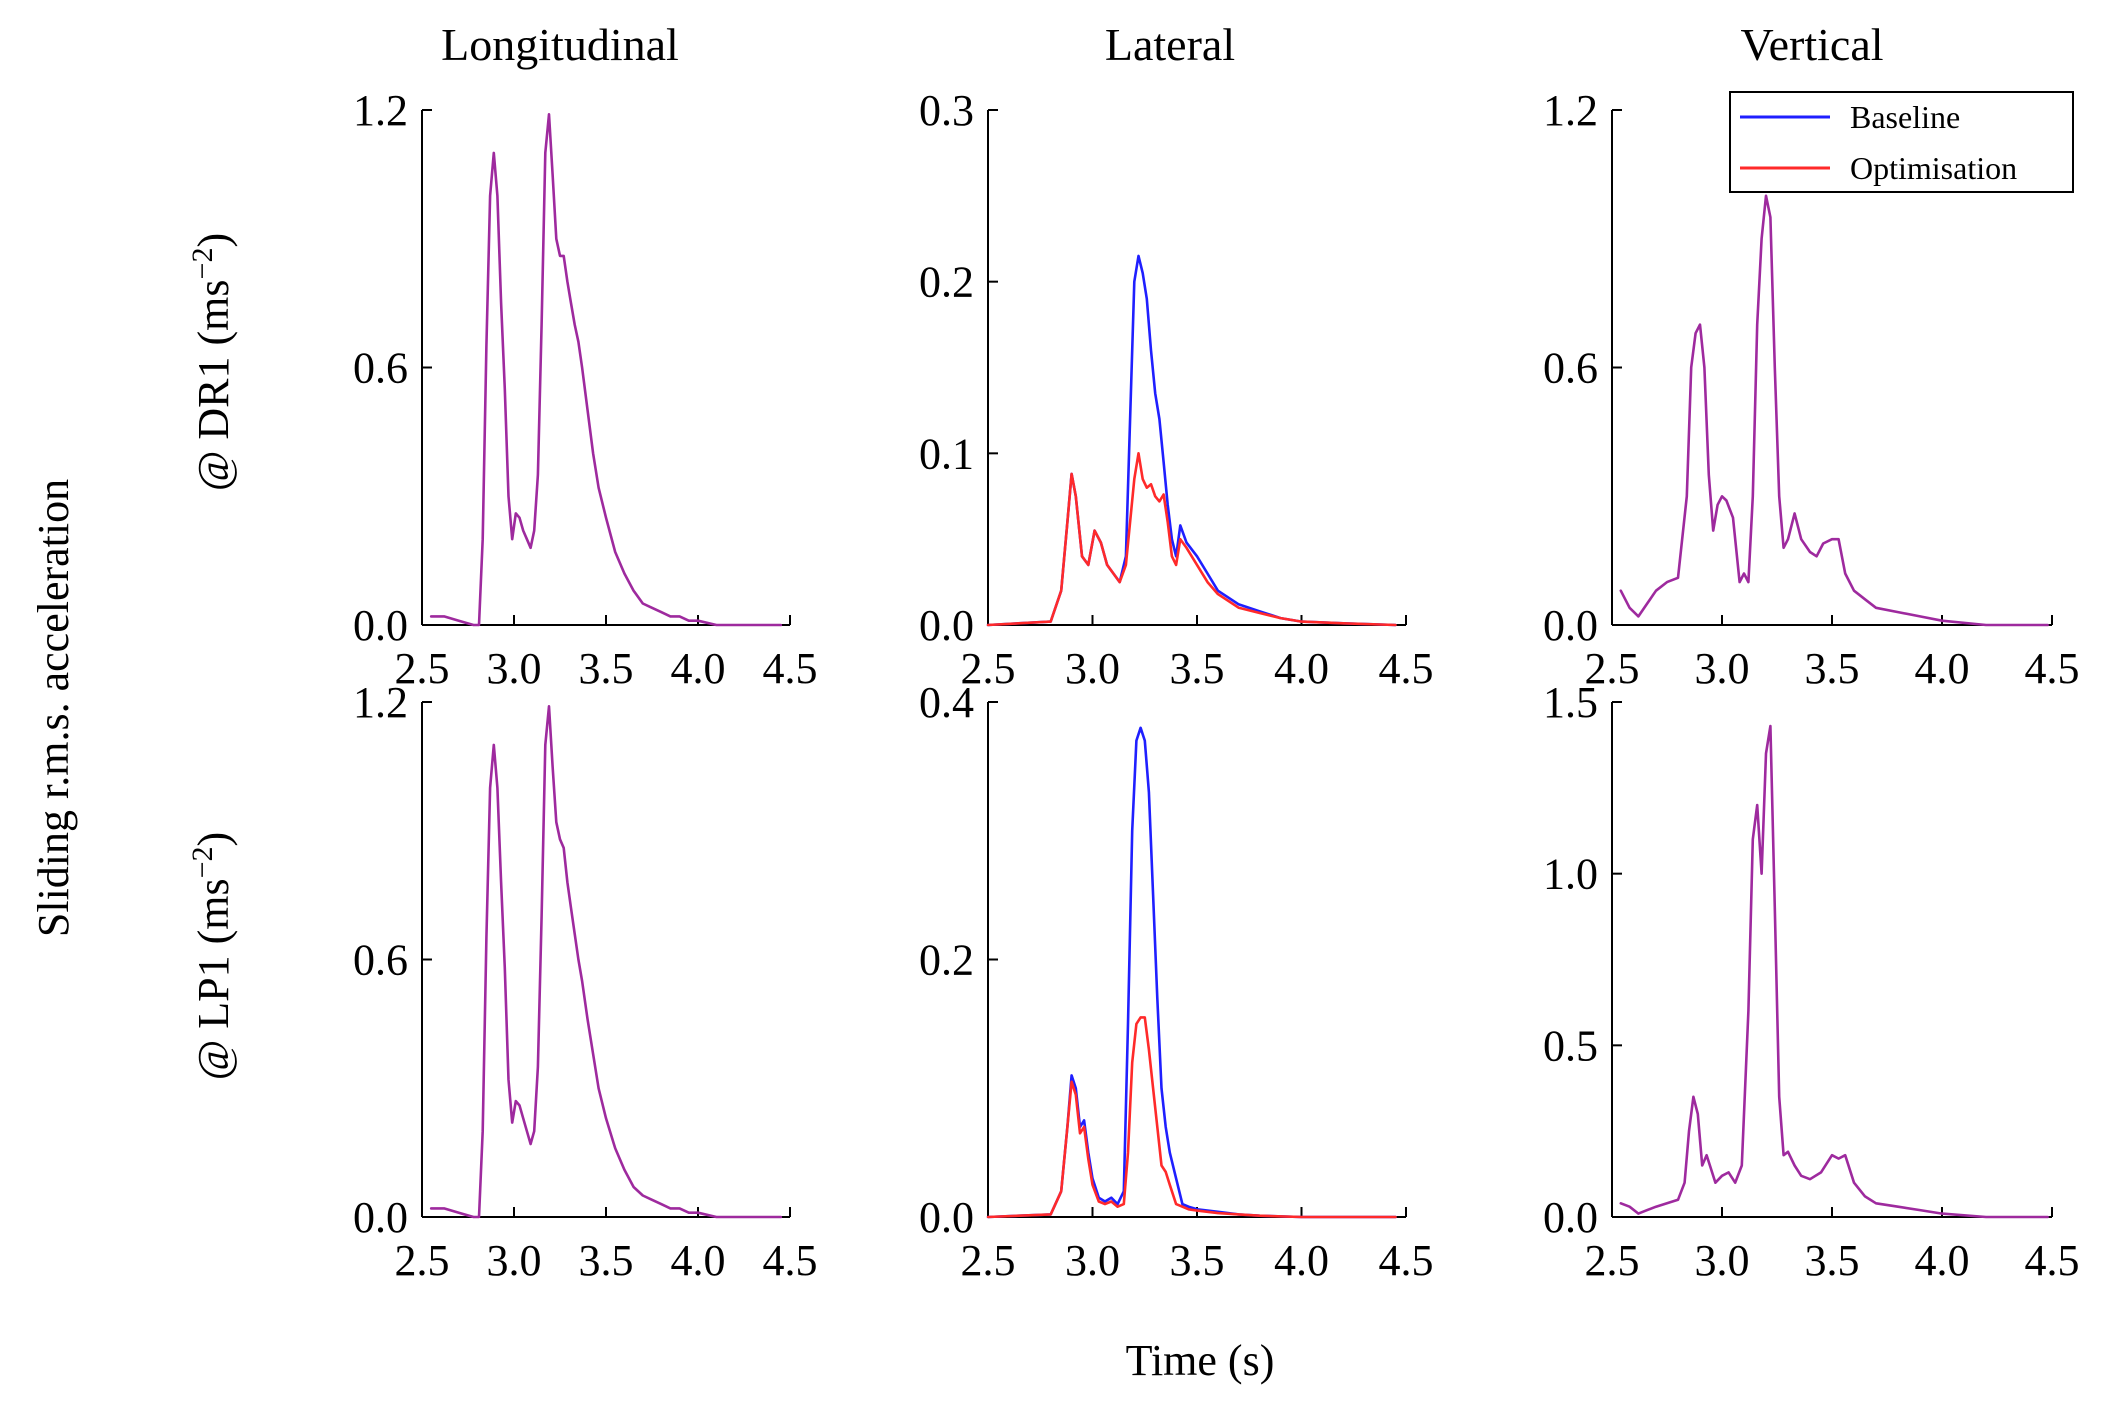 The image size is (2106, 1416). What do you see at coordinates (1612, 668) in the screenshot?
I see `x-tick-label-vertical-dr1: 2.5` at bounding box center [1612, 668].